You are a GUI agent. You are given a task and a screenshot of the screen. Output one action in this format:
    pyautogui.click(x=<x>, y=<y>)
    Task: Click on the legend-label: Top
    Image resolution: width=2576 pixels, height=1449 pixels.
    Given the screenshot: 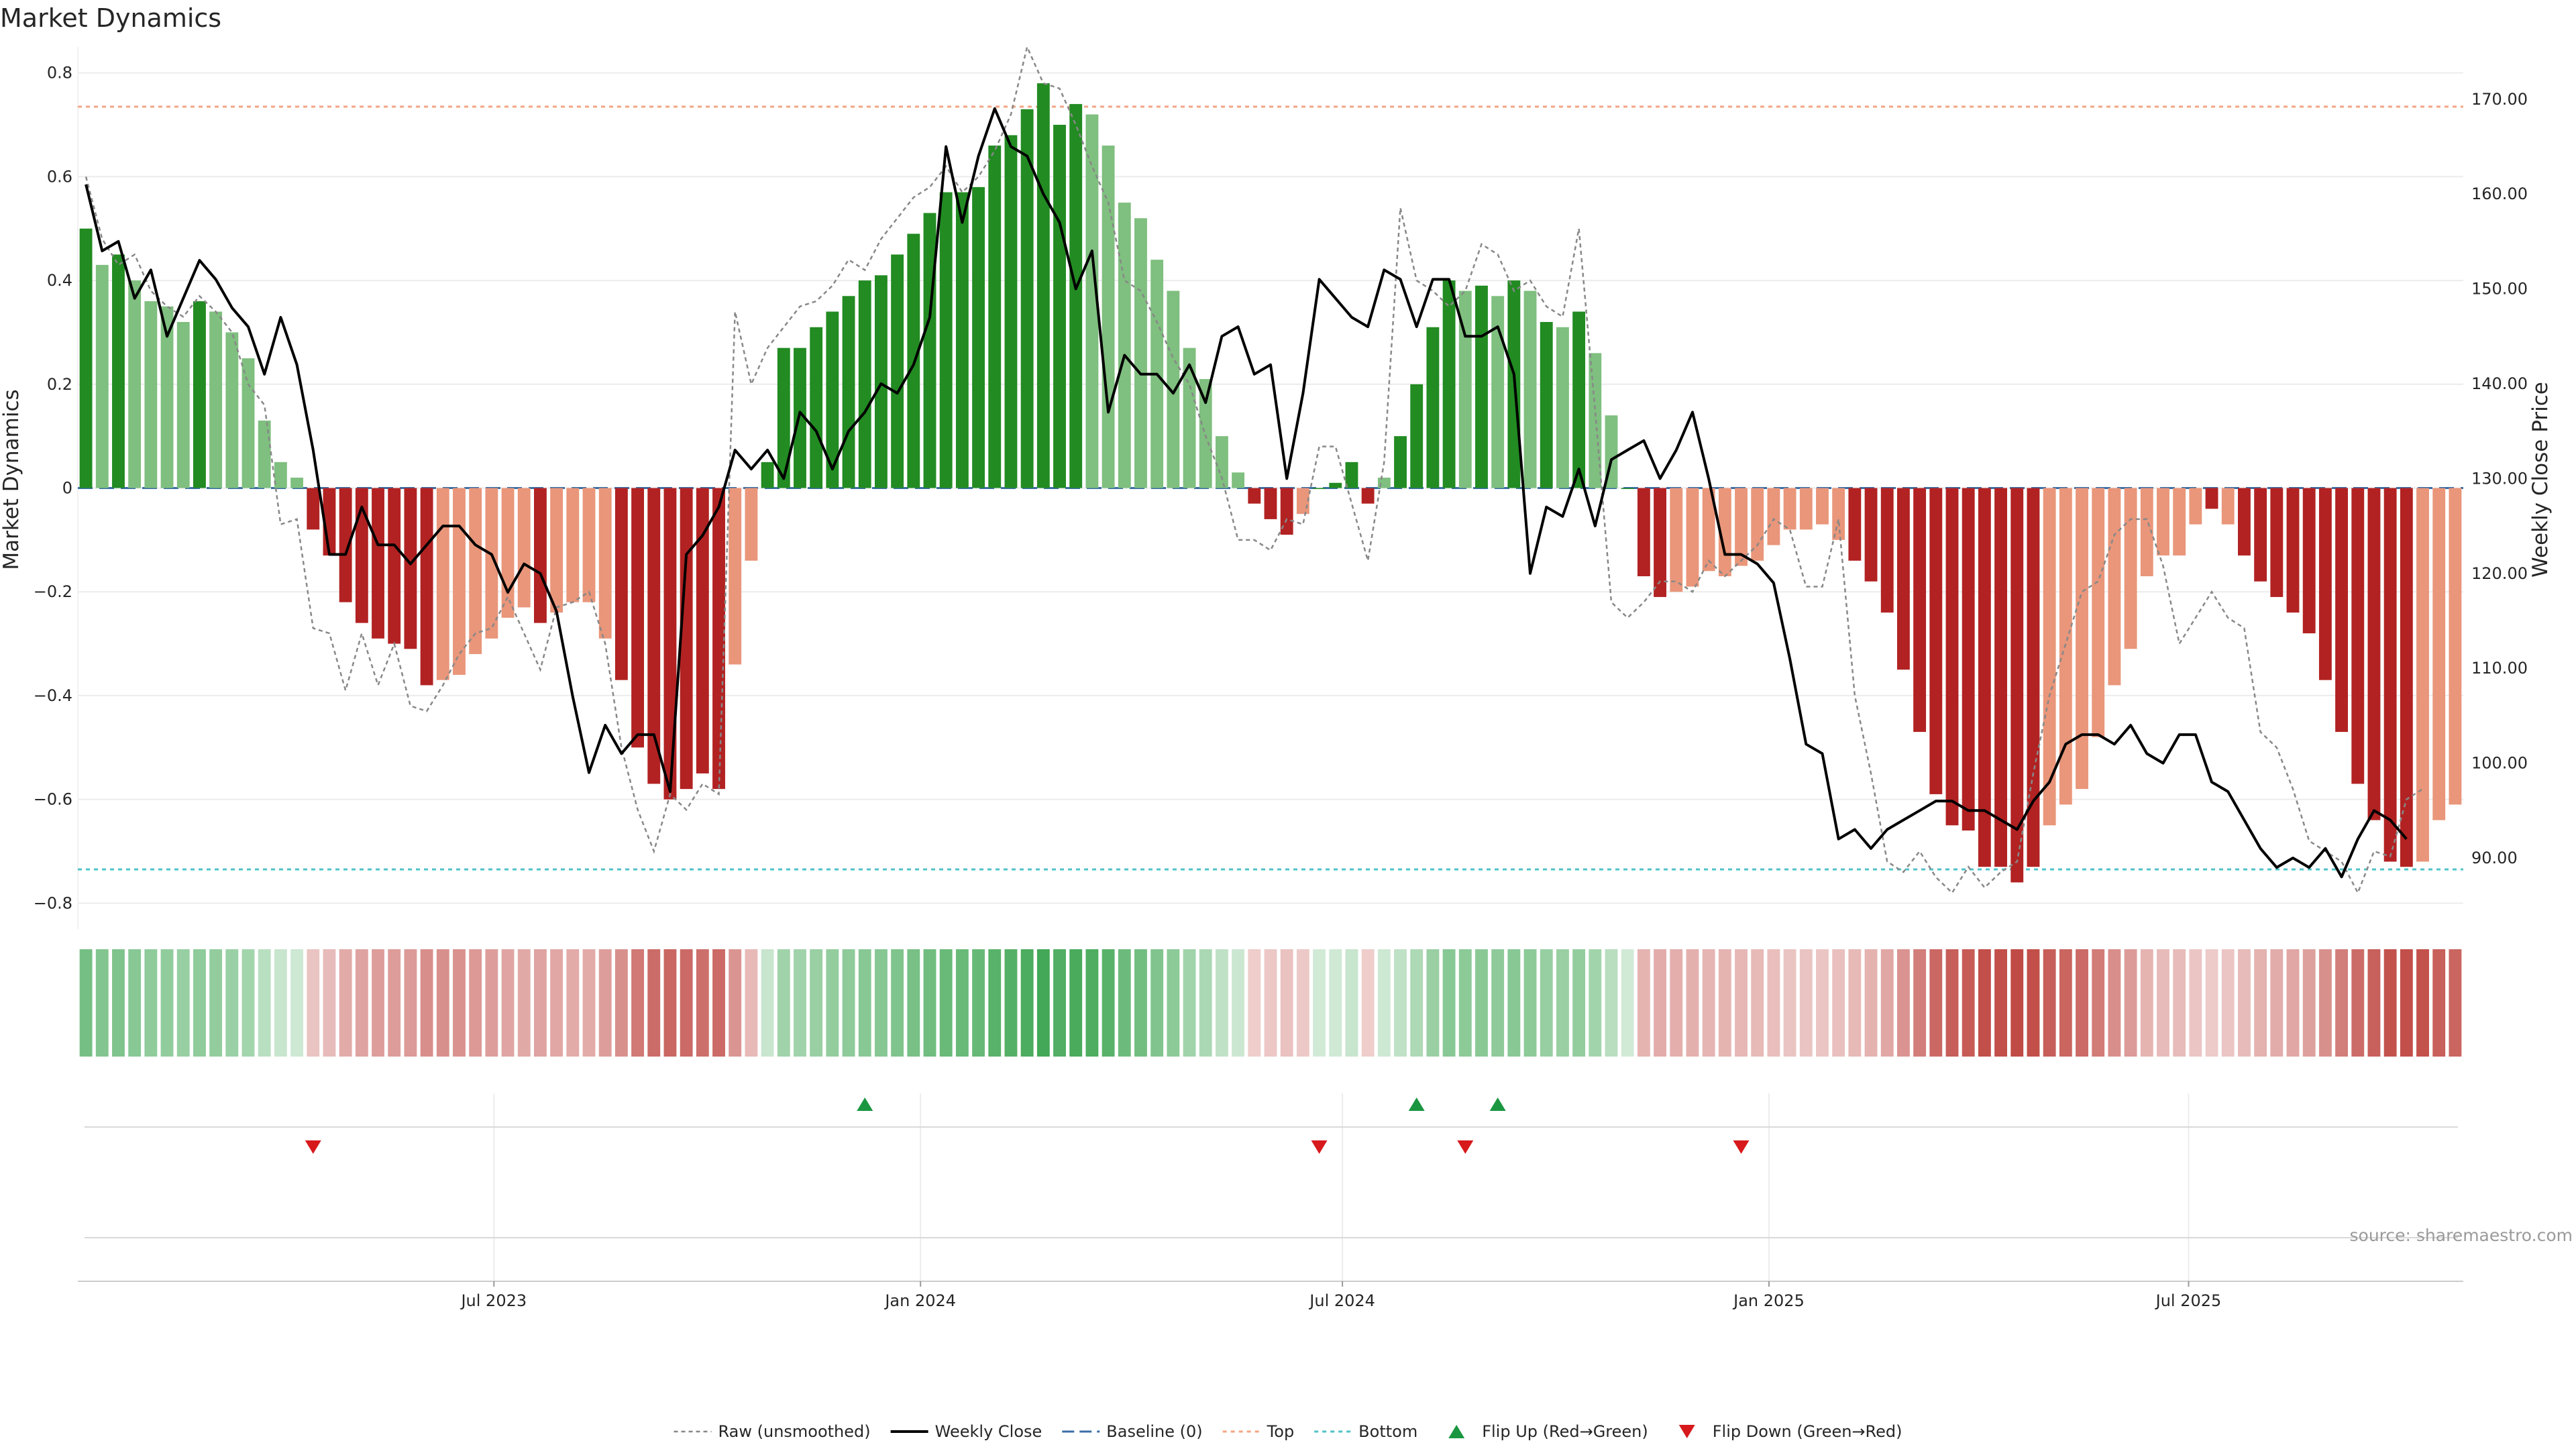 What is the action you would take?
    pyautogui.click(x=1281, y=1431)
    